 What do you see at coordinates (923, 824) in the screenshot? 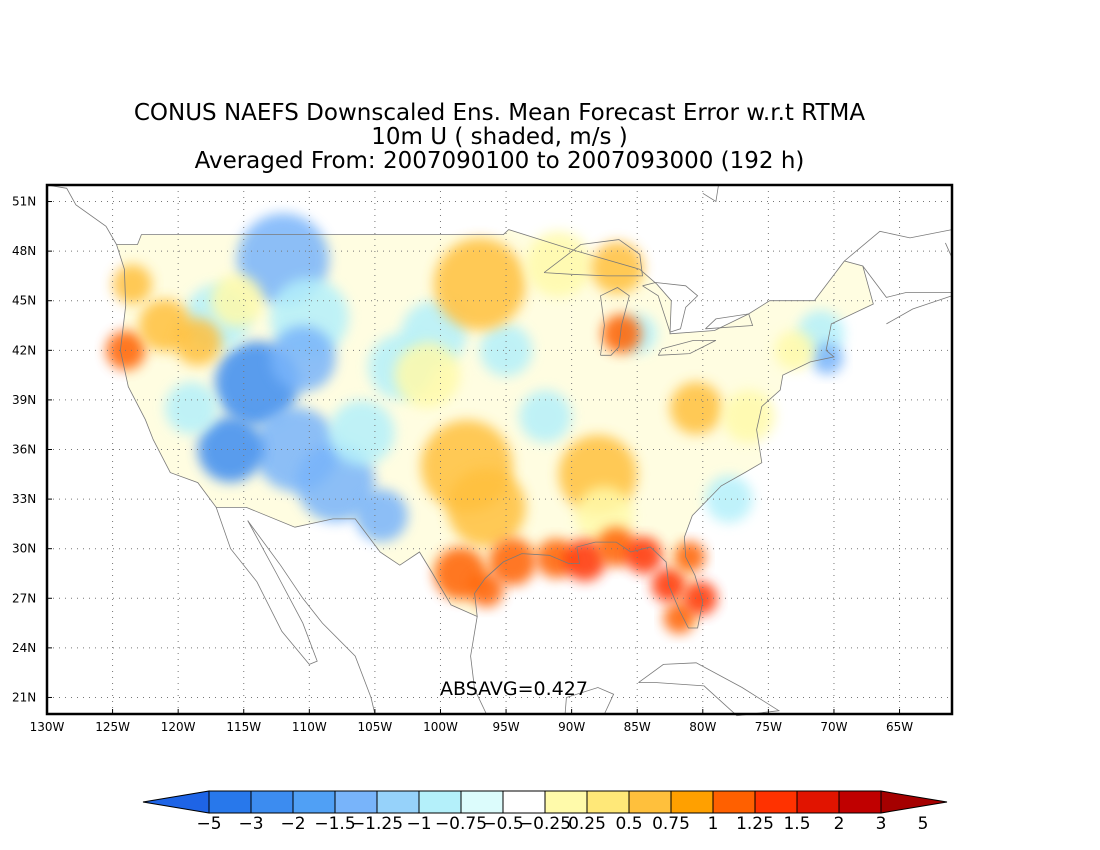
I see `colorbar-label: 5` at bounding box center [923, 824].